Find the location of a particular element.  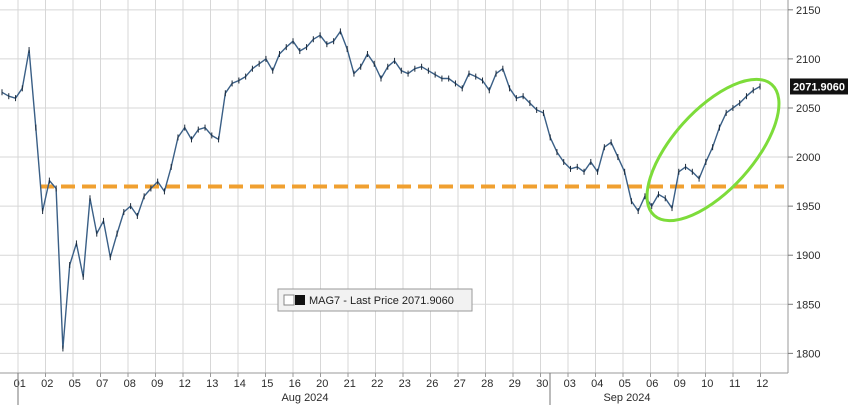

legend-swatch-outline is located at coordinates (289, 300).